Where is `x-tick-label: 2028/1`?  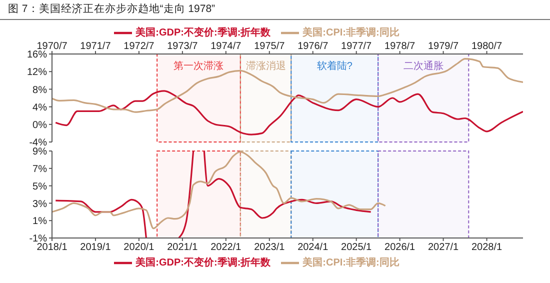
x-tick-label: 2028/1 is located at coordinates (486, 248).